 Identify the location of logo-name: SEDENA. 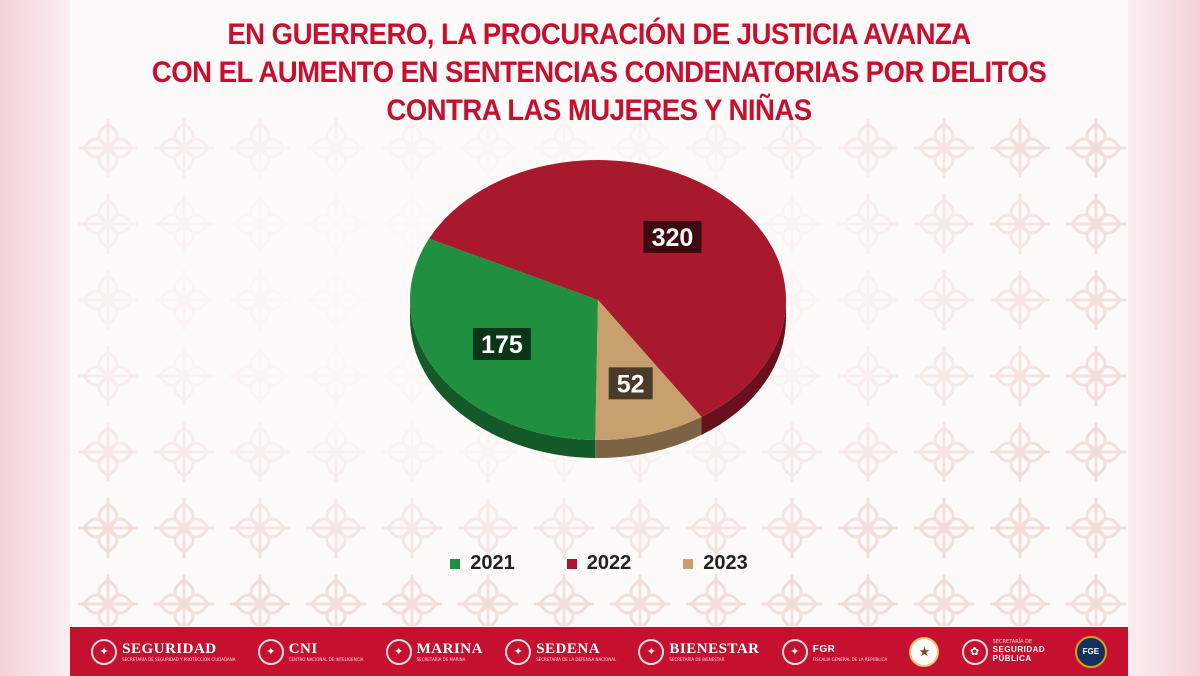
(568, 648).